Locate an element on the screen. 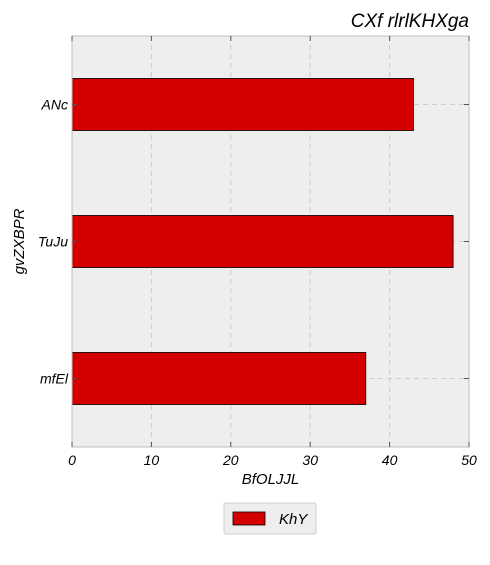 This screenshot has width=490, height=565. y-tick-label: ANc is located at coordinates (54, 105).